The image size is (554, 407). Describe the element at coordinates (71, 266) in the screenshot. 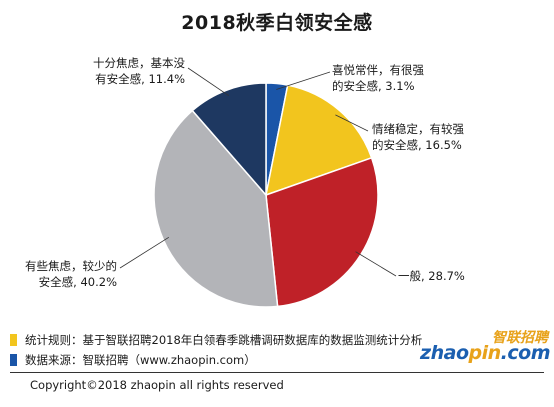

I see `slice-label-line: 有些焦虑，较少的` at that location.